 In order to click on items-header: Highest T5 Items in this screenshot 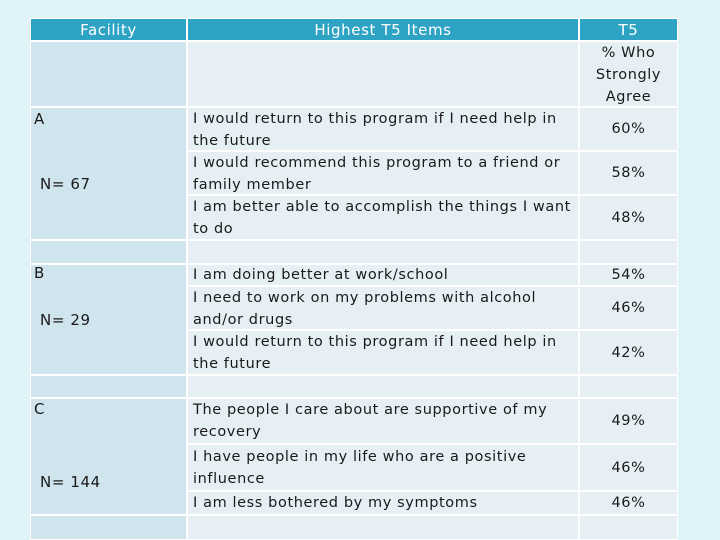, I will do `click(383, 29)`.